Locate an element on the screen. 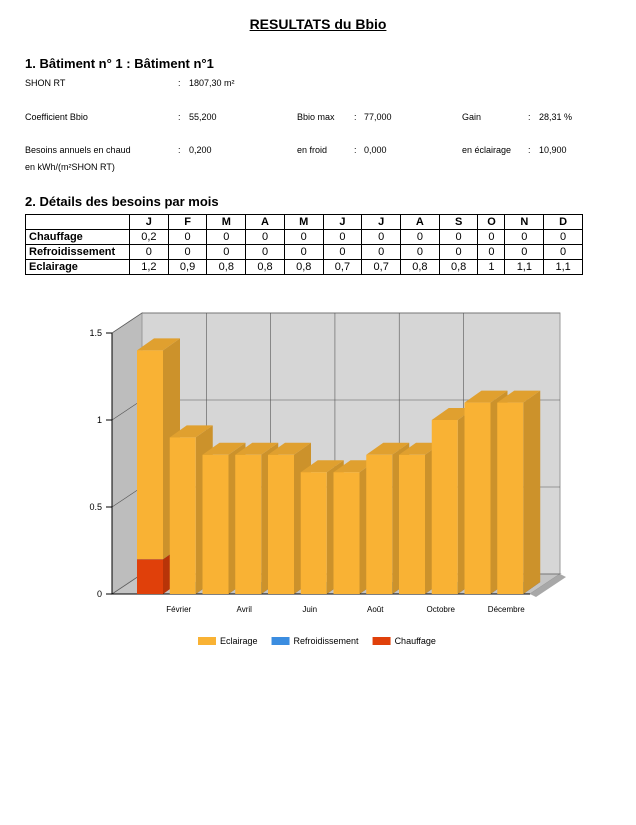  x-tick-label: Juin is located at coordinates (309, 609).